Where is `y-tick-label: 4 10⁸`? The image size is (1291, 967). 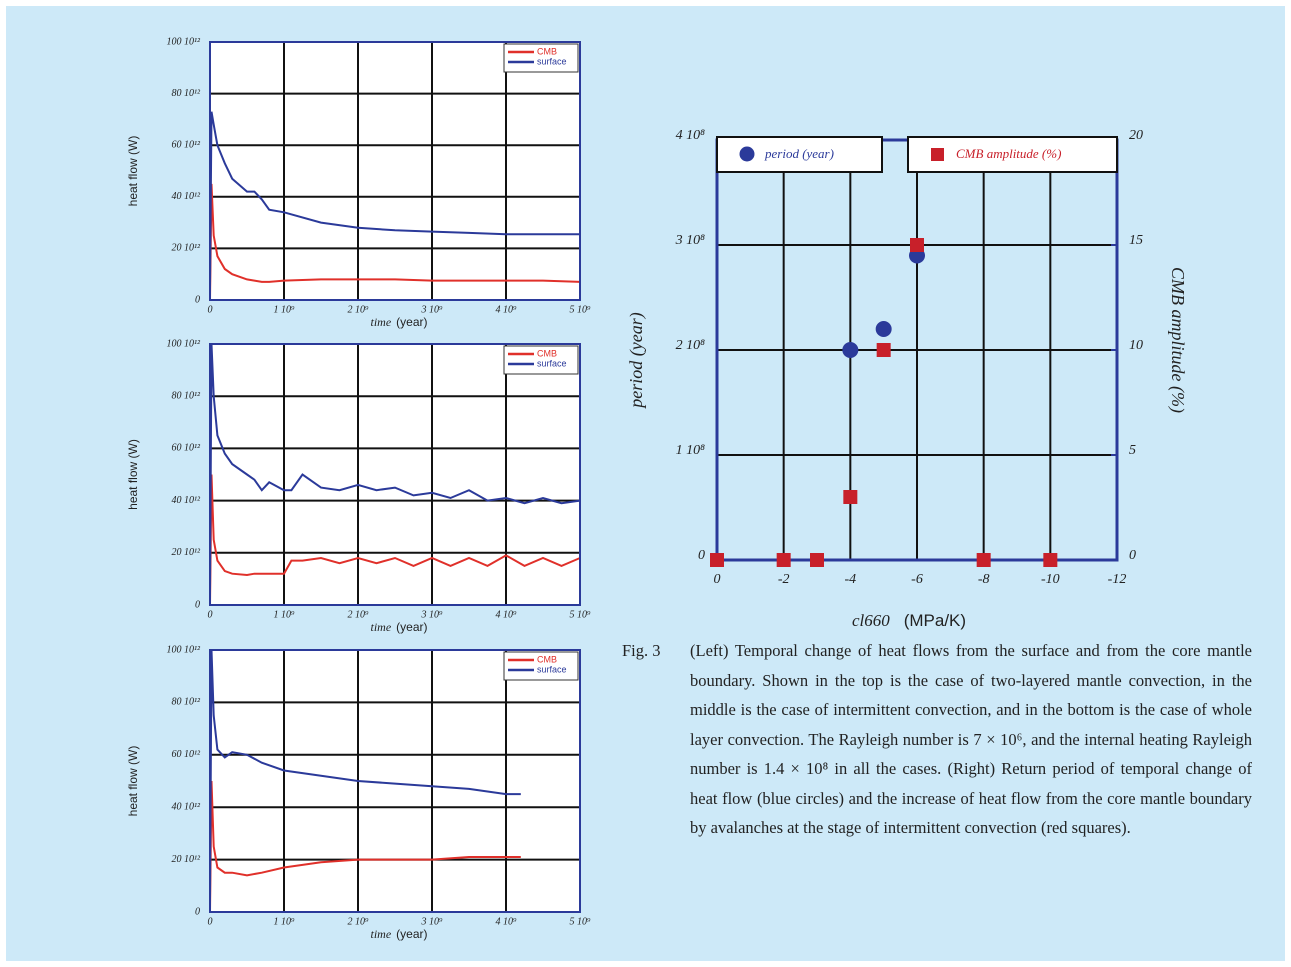 y-tick-label: 4 10⁸ is located at coordinates (691, 135).